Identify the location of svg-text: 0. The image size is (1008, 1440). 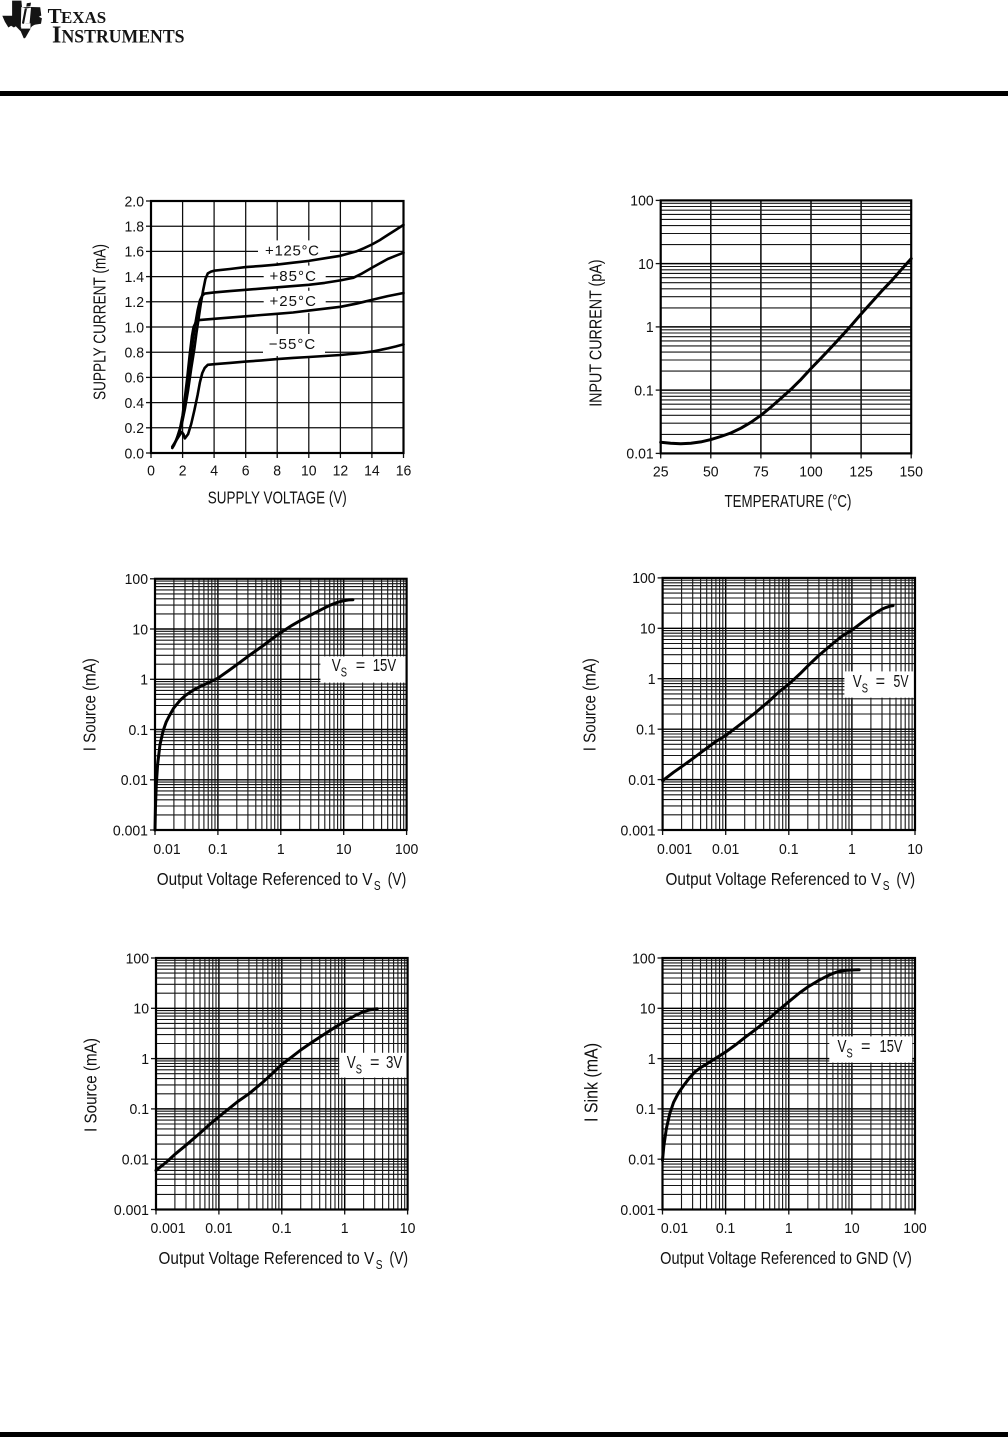
(151, 471).